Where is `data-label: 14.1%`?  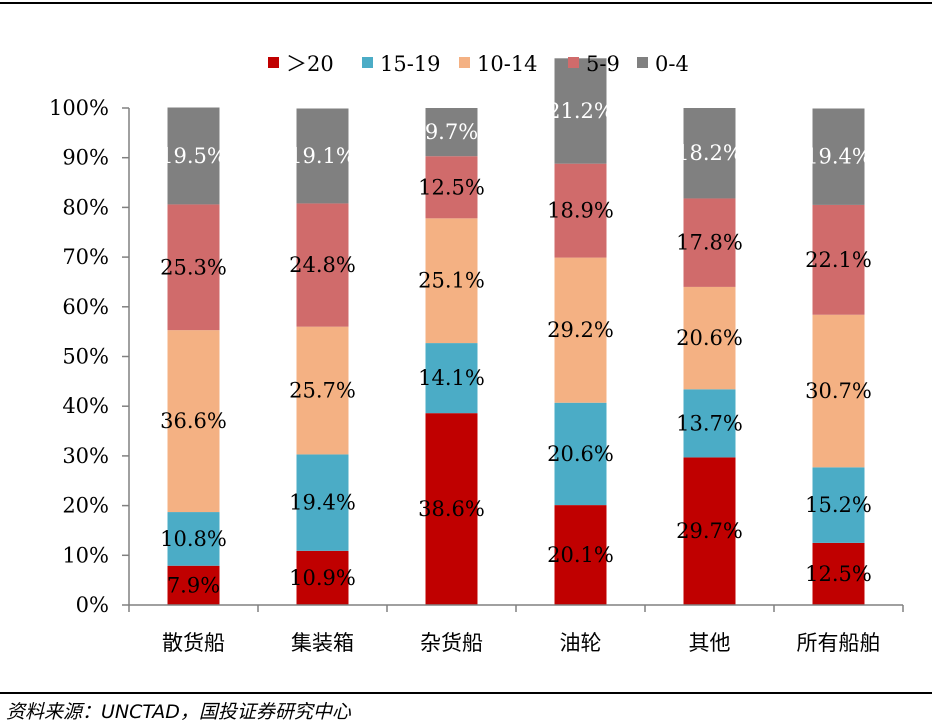 data-label: 14.1% is located at coordinates (451, 378).